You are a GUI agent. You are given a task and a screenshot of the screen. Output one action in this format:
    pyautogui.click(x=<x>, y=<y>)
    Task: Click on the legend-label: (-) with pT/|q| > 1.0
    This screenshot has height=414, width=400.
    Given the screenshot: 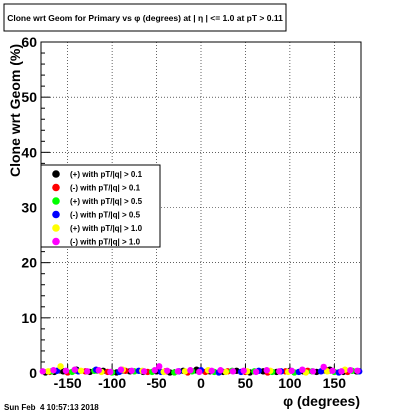 What is the action you would take?
    pyautogui.click(x=105, y=242)
    